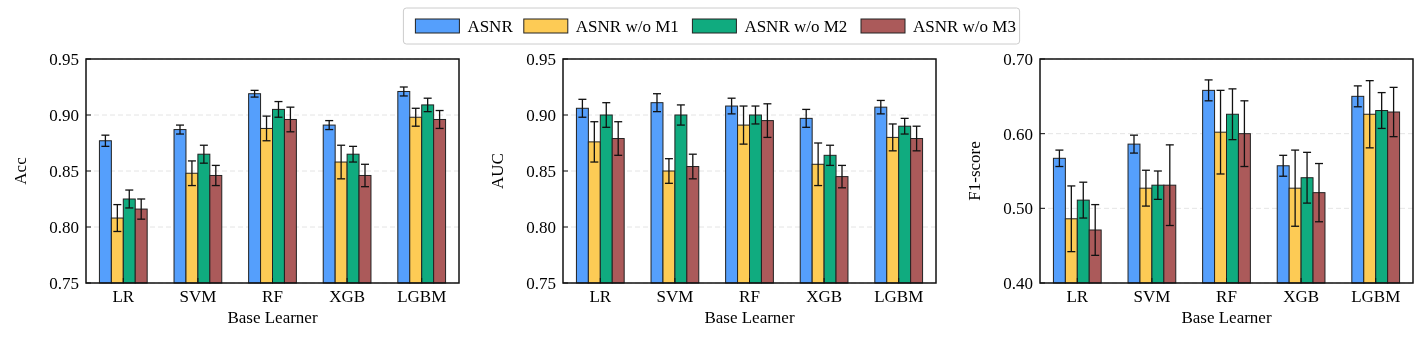 The height and width of the screenshot is (345, 1423). I want to click on legend-label: ASNR w/o M2, so click(796, 26).